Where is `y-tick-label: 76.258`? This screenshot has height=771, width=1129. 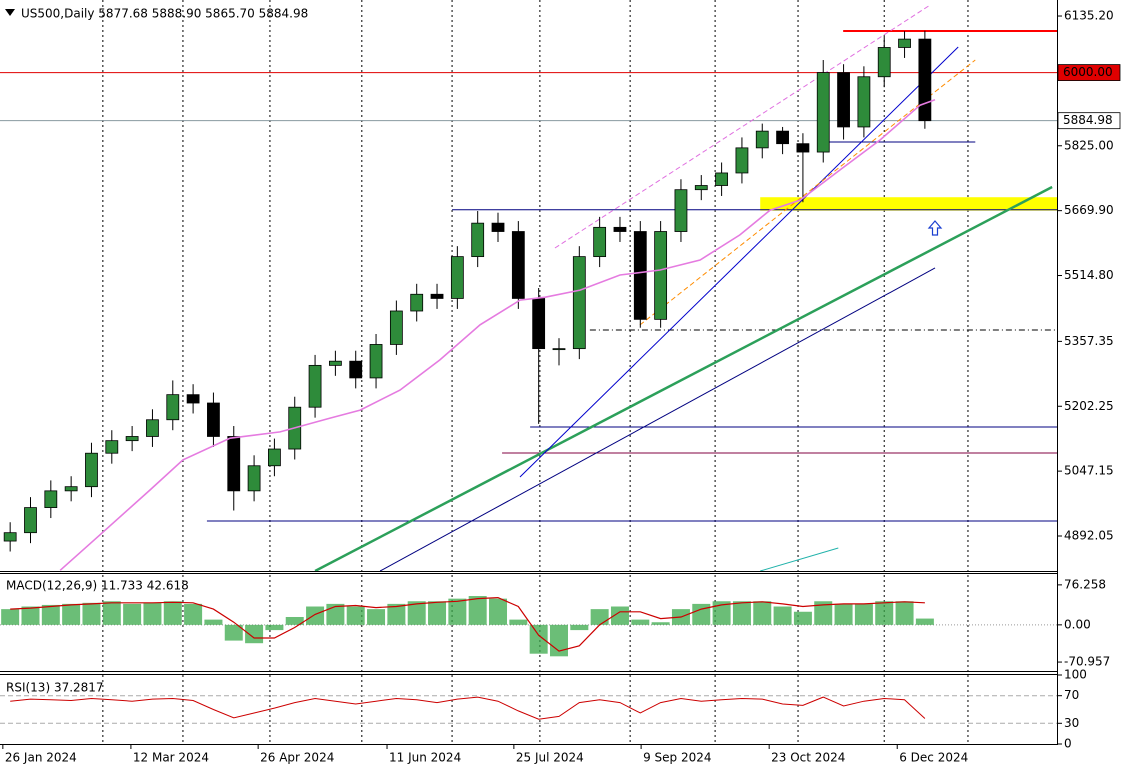 y-tick-label: 76.258 is located at coordinates (1085, 584).